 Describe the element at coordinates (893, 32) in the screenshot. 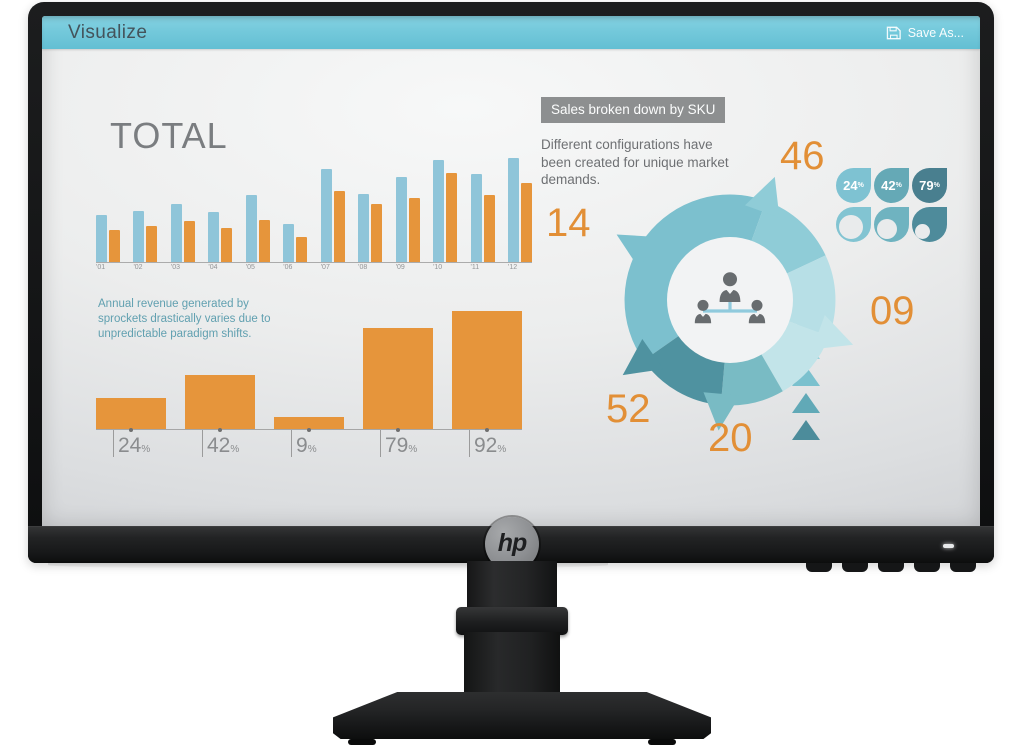

I see `save-icon` at that location.